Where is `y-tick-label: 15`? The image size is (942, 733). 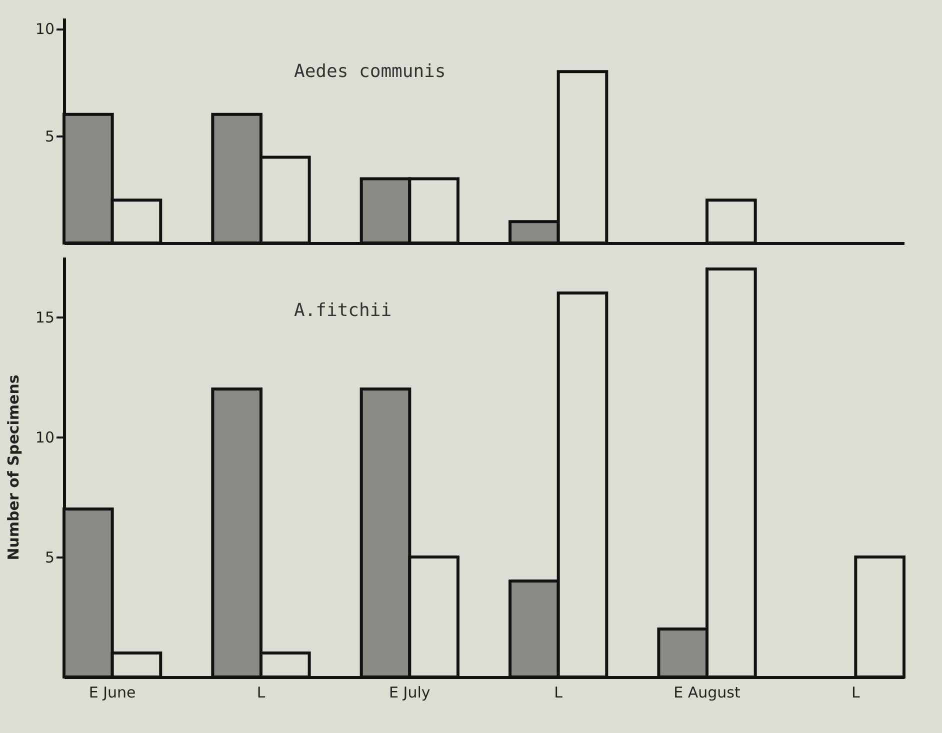 y-tick-label: 15 is located at coordinates (44, 317).